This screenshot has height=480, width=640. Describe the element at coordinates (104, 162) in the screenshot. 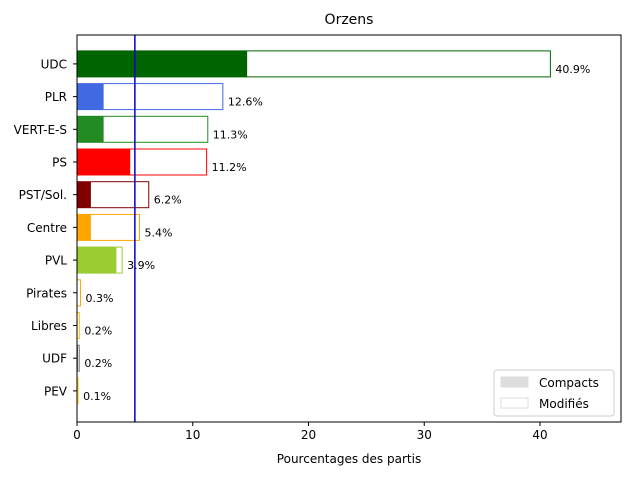

I see `bar-compact-ps` at that location.